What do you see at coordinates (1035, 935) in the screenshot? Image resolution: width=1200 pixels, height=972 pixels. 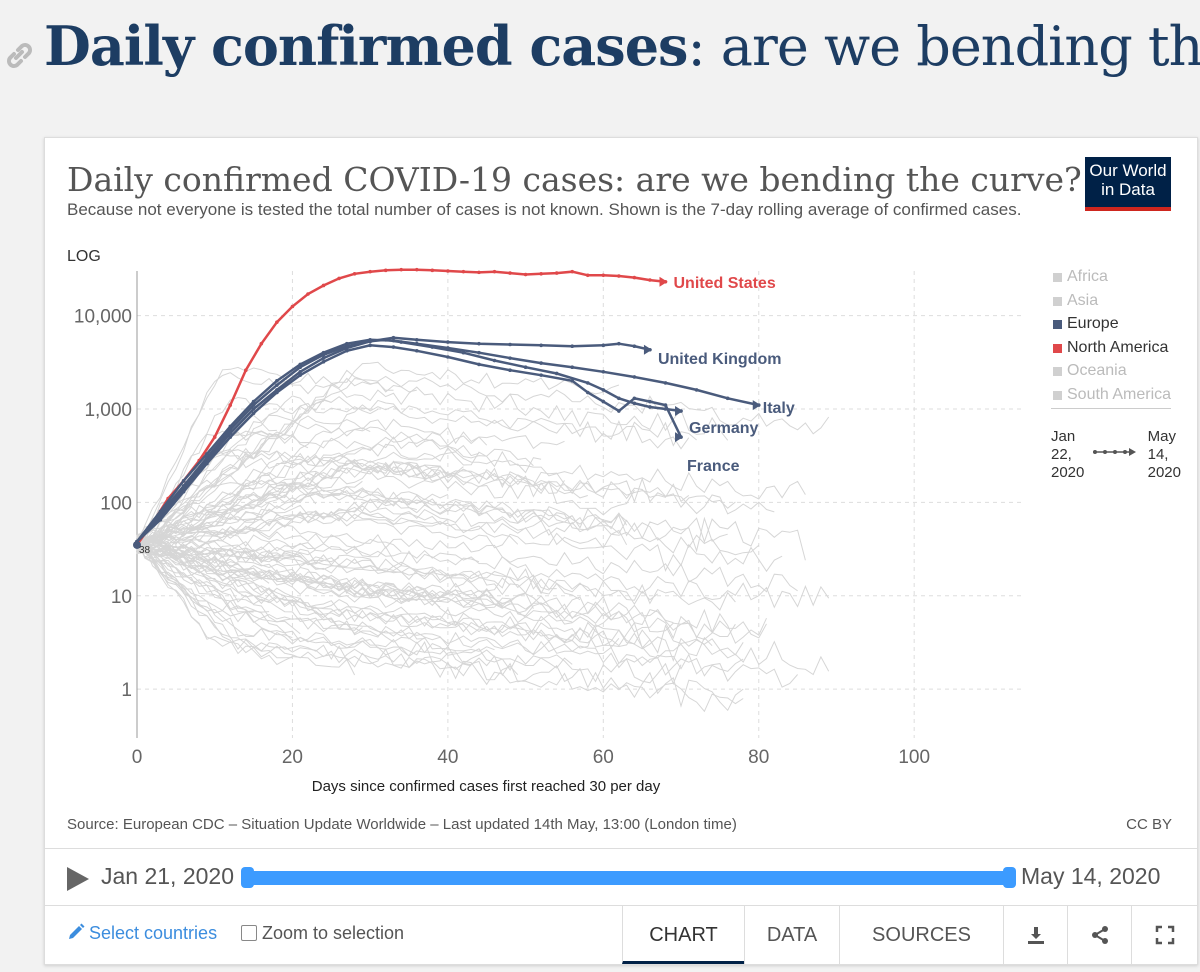 I see `download-button` at bounding box center [1035, 935].